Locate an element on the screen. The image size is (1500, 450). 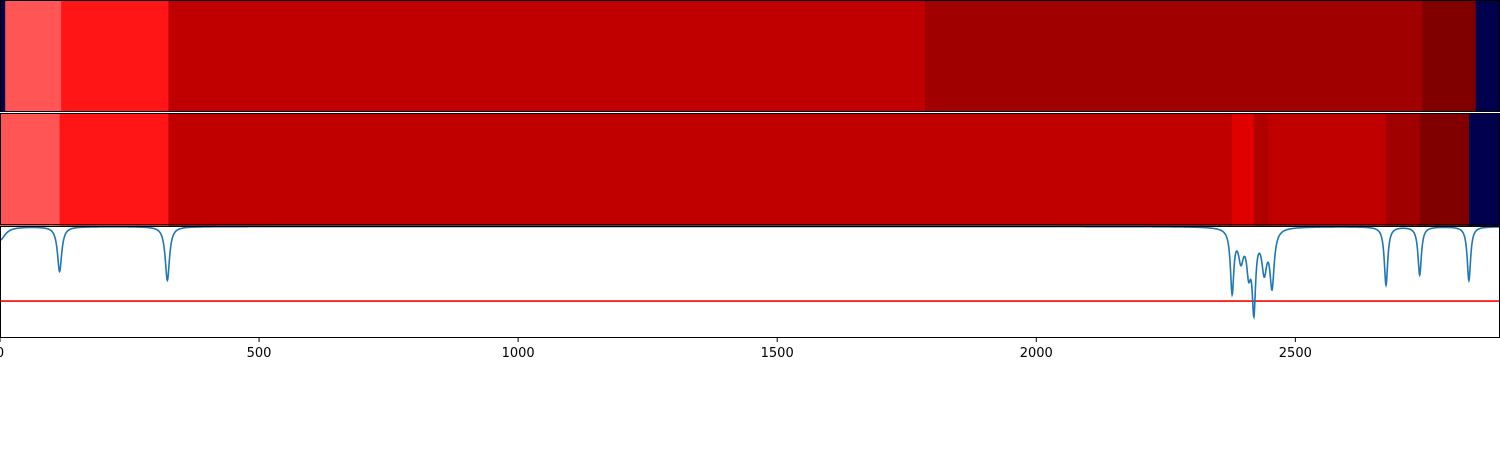
x-axis: 0 500 1000 1500 2000 2500 is located at coordinates (656, 349).